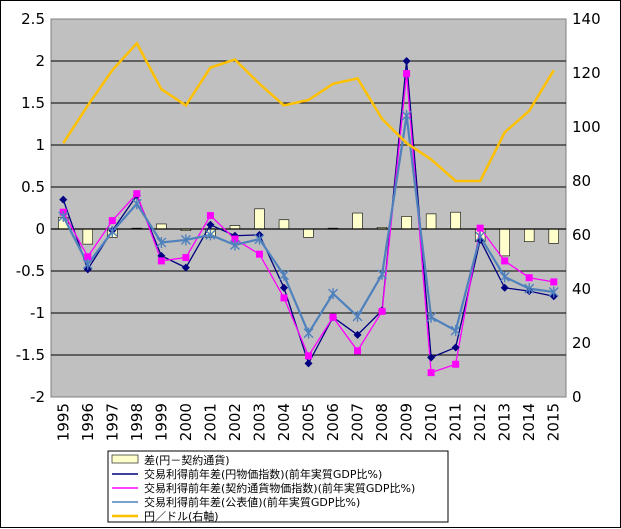  I want to click on bar-2010, so click(431, 221).